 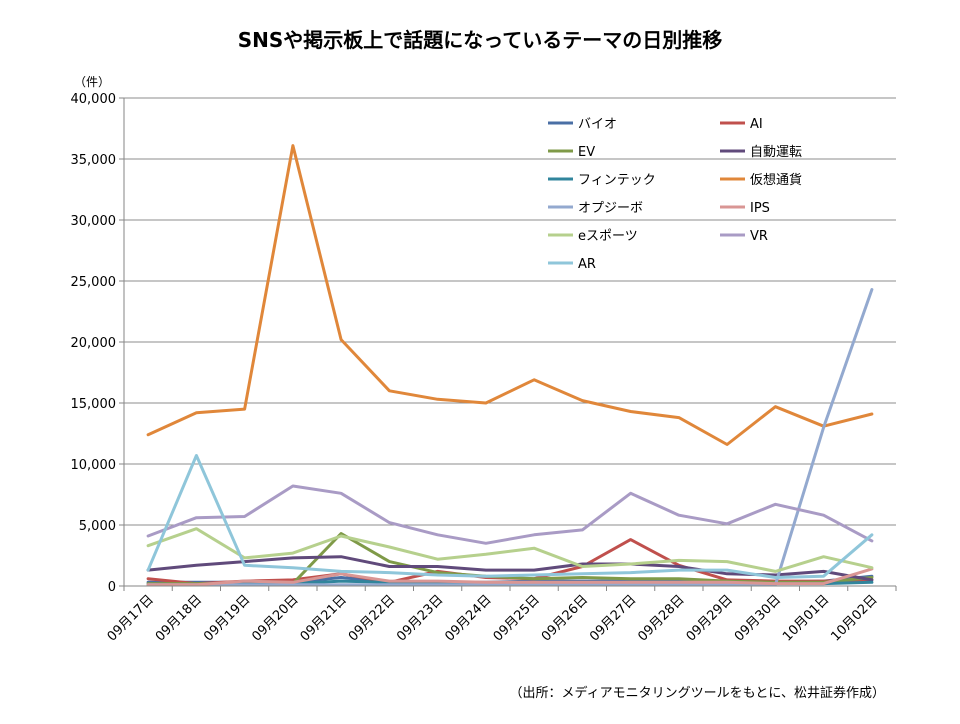 What do you see at coordinates (94, 160) in the screenshot?
I see `y-tick-label: 35,000` at bounding box center [94, 160].